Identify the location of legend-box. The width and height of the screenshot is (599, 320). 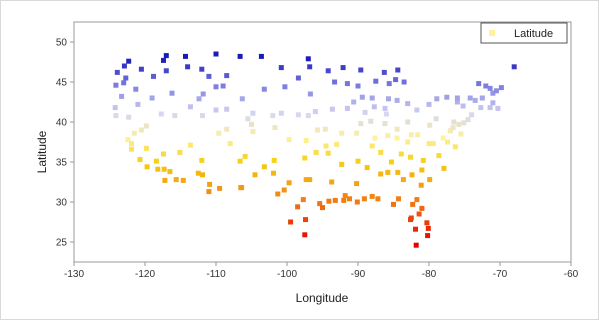
(524, 33).